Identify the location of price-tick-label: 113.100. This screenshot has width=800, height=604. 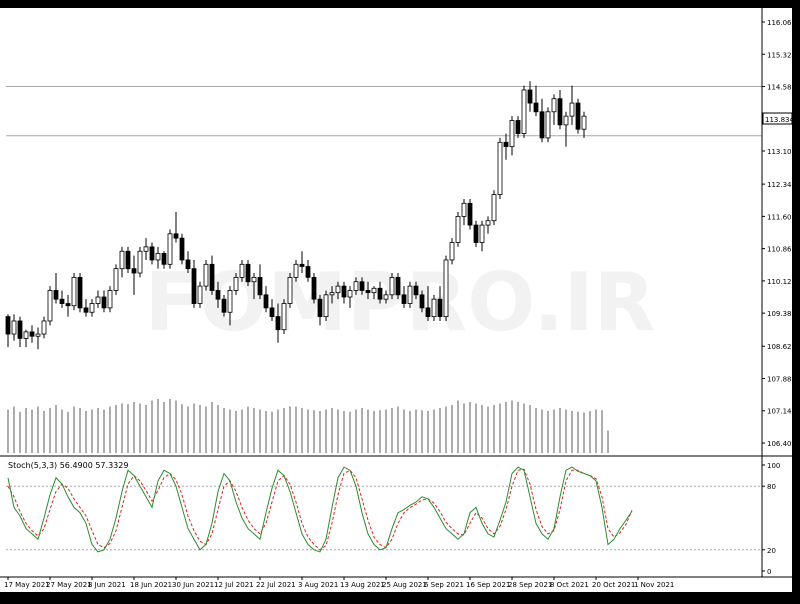
(781, 152).